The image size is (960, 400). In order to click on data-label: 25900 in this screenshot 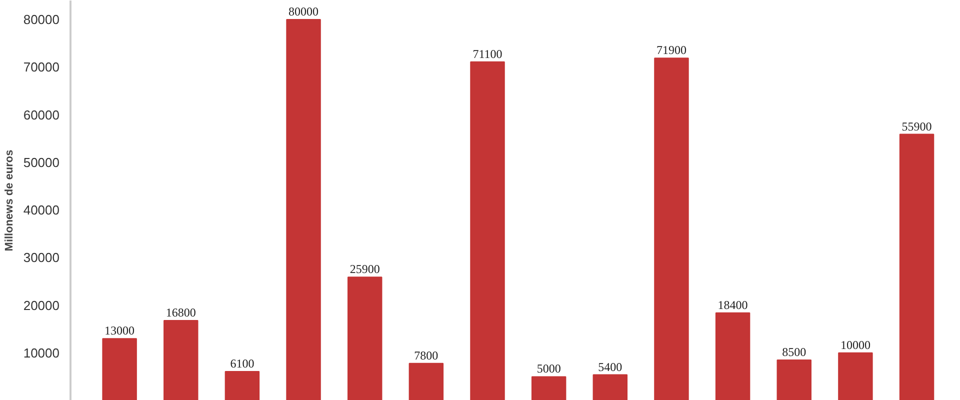, I will do `click(365, 269)`.